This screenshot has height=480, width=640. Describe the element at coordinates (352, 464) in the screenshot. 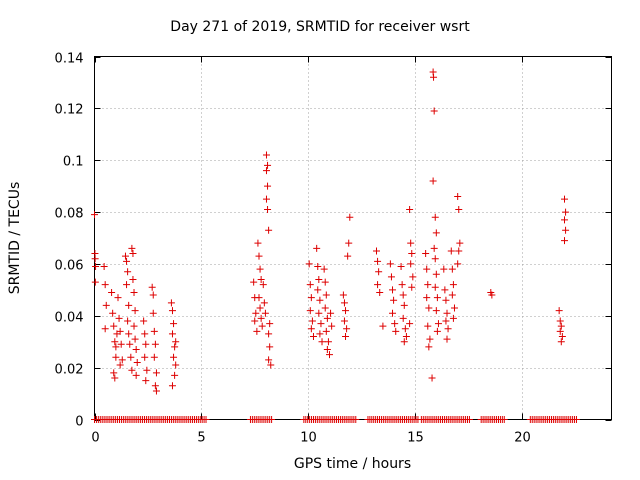

I see `x-axis-label: GPS time / hours` at that location.